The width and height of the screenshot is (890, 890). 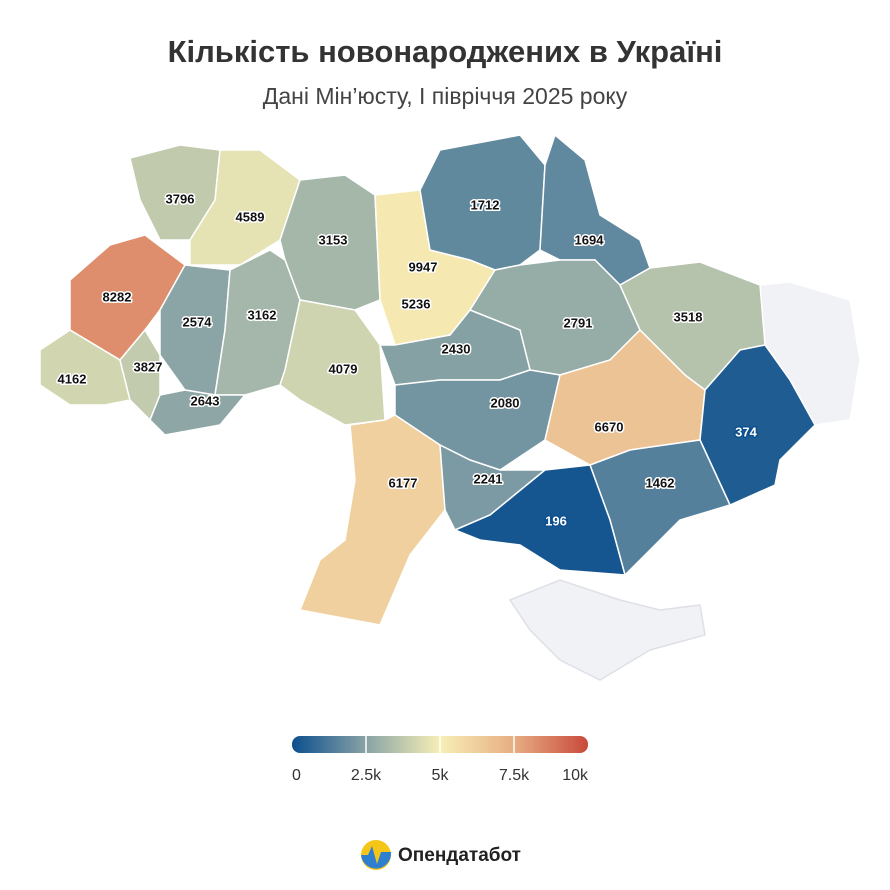 I want to click on value-label: 3162, so click(x=262, y=314).